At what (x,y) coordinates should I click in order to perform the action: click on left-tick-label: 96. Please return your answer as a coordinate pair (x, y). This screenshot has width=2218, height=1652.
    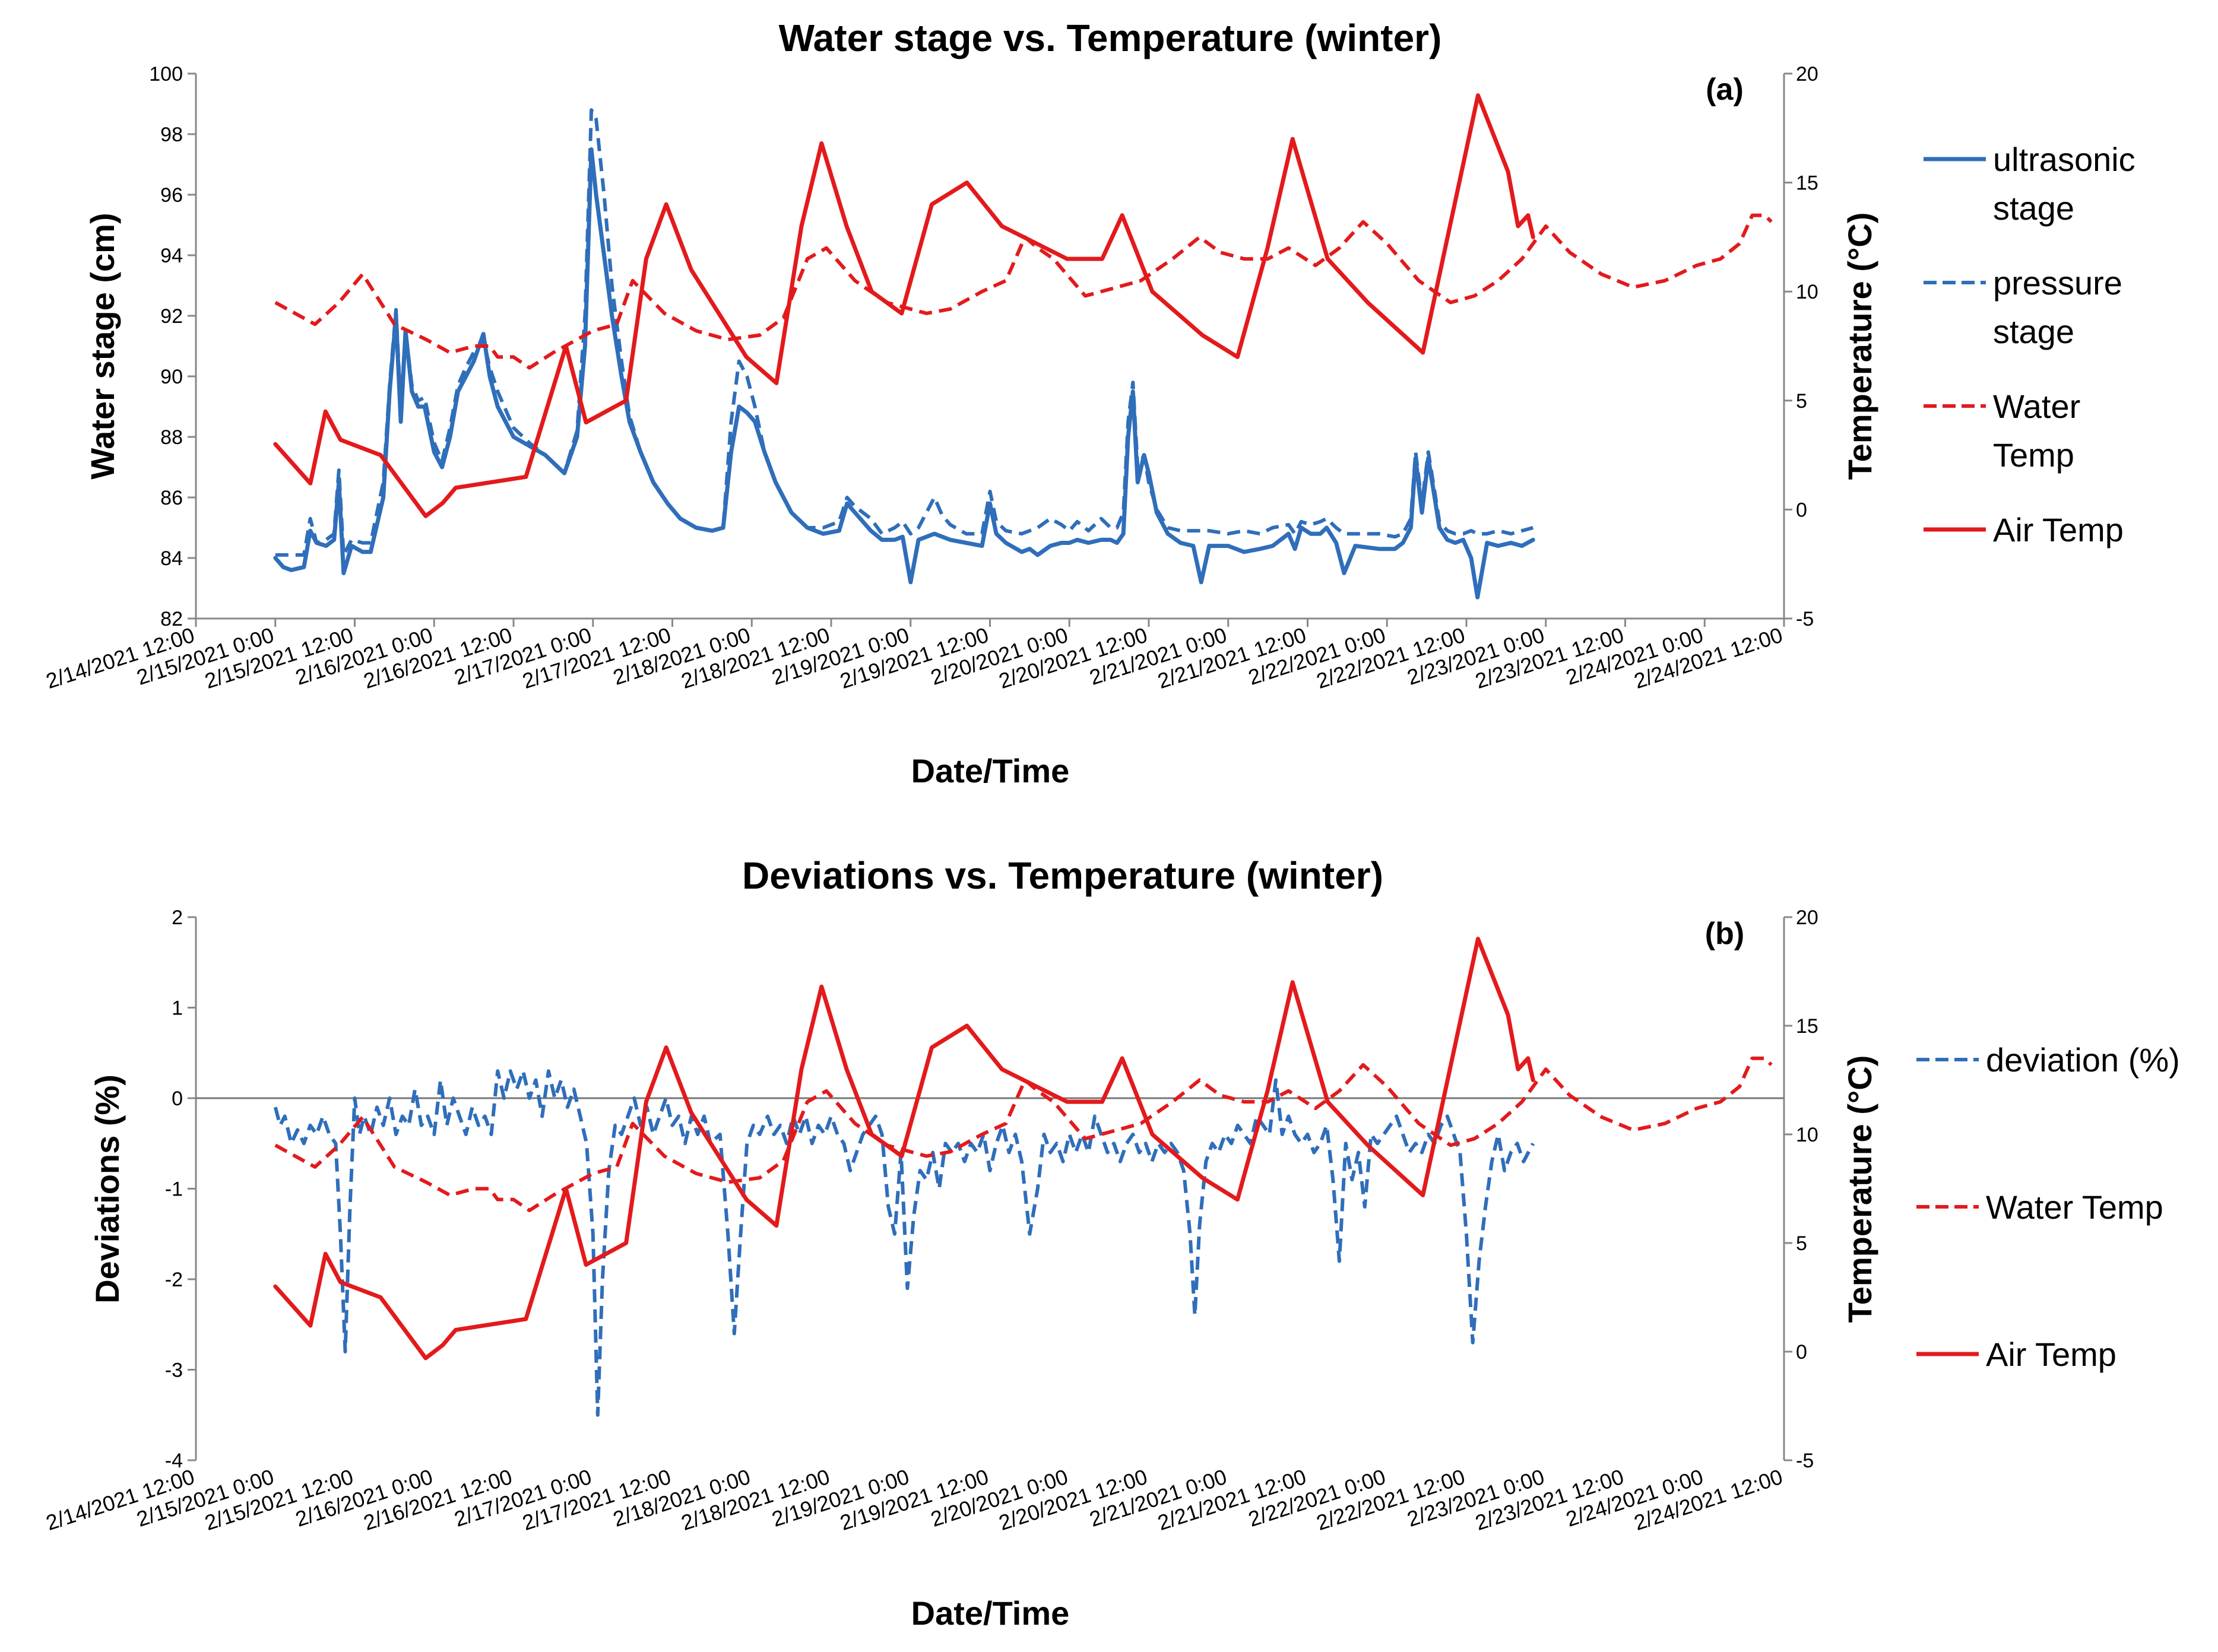
    Looking at the image, I should click on (171, 195).